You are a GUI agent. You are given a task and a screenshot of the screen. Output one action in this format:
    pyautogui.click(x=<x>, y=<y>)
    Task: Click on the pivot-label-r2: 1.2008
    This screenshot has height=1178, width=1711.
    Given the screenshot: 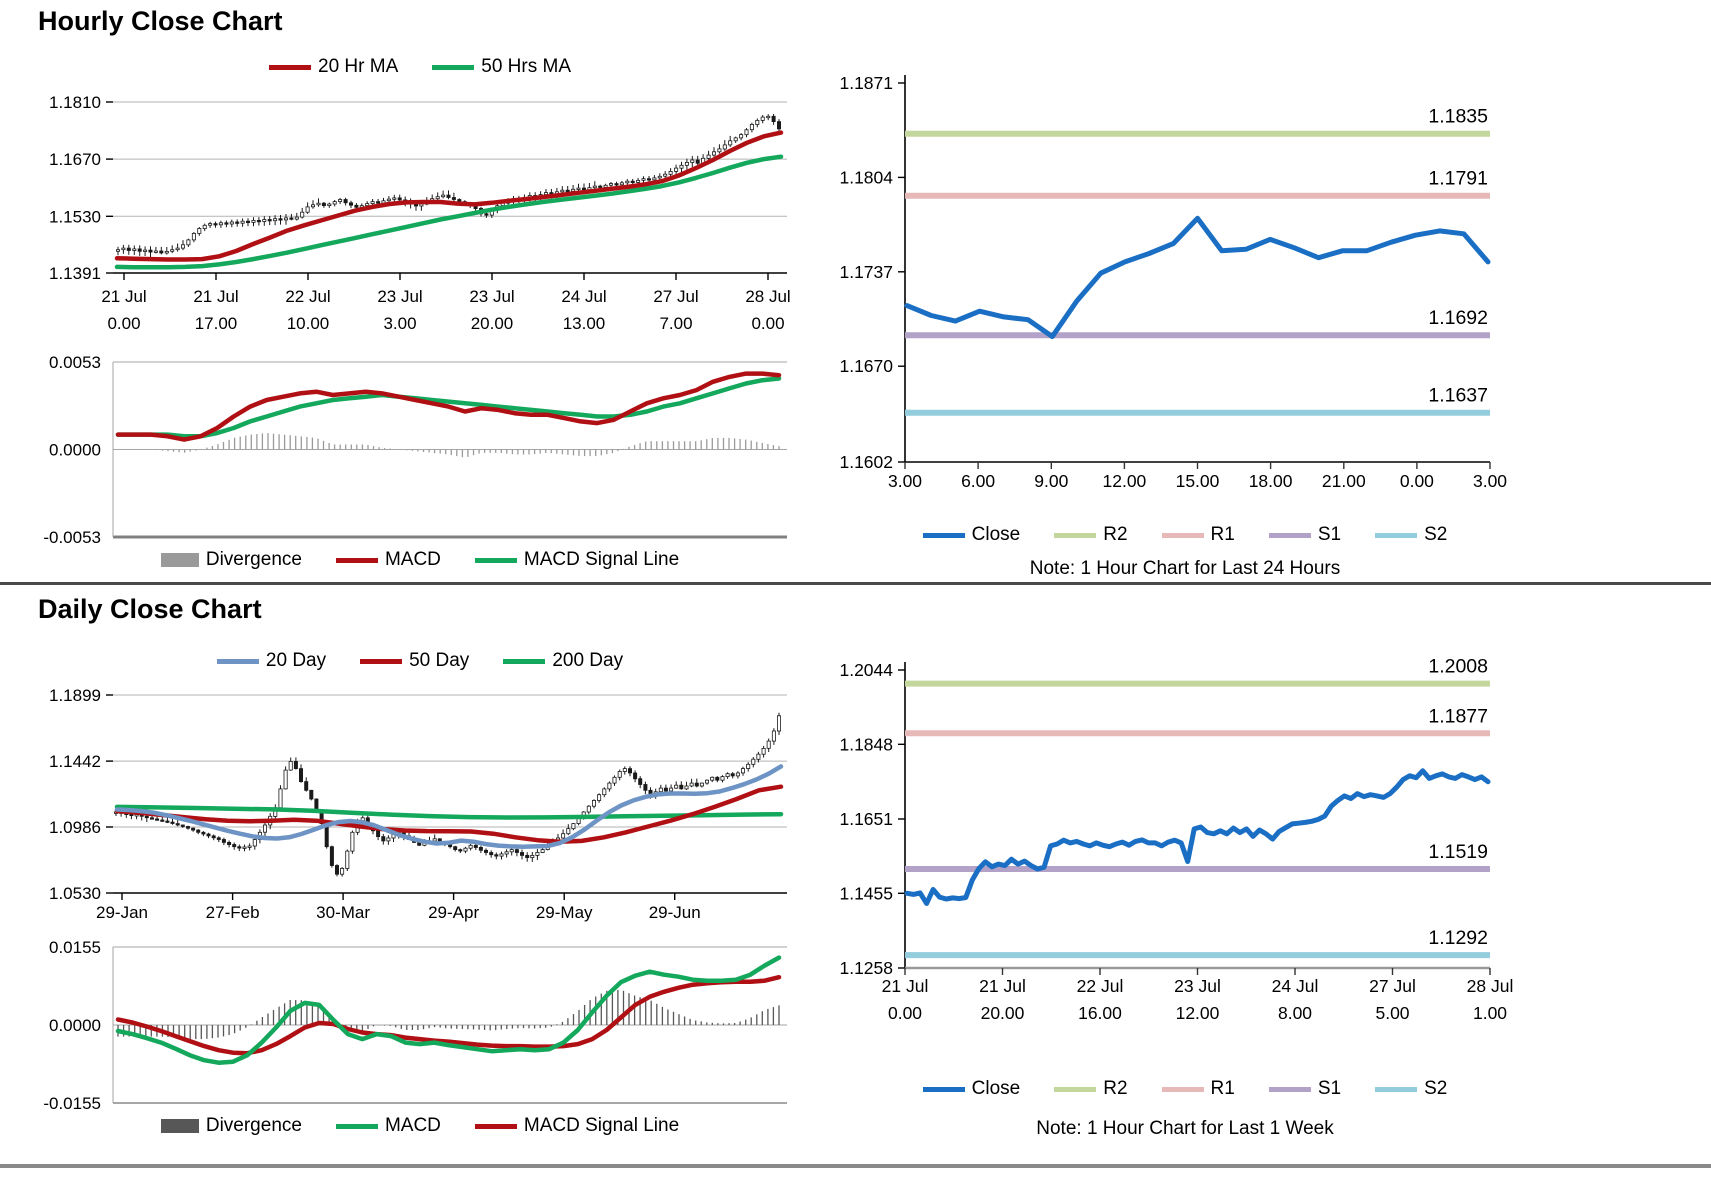 What is the action you would take?
    pyautogui.click(x=1458, y=667)
    